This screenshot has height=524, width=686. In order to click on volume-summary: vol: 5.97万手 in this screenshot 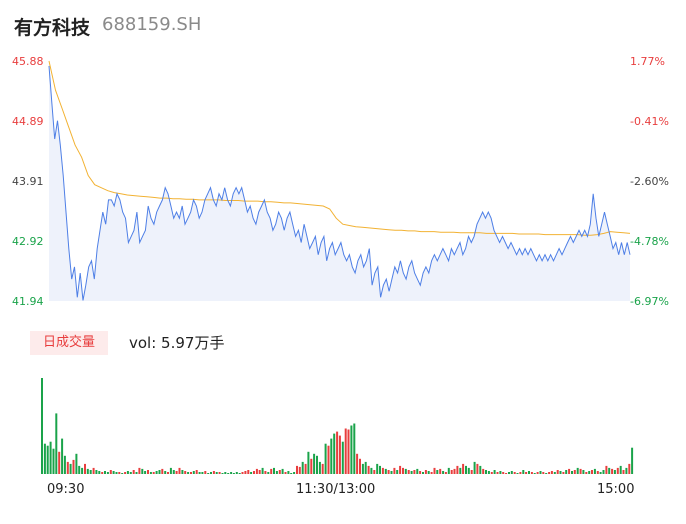, I will do `click(177, 343)`.